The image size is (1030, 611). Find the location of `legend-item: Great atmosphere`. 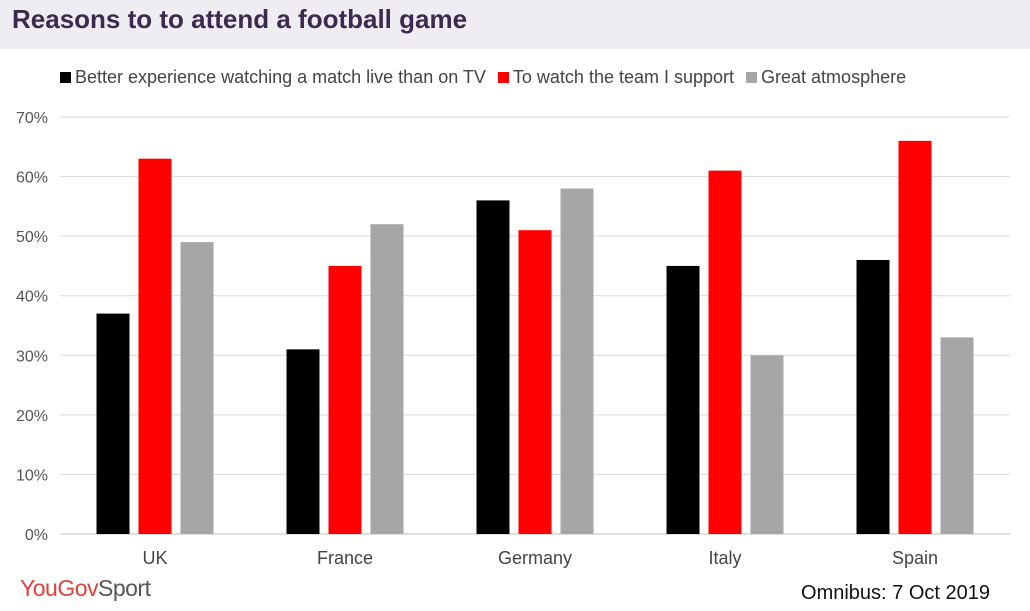

legend-item: Great atmosphere is located at coordinates (826, 77).